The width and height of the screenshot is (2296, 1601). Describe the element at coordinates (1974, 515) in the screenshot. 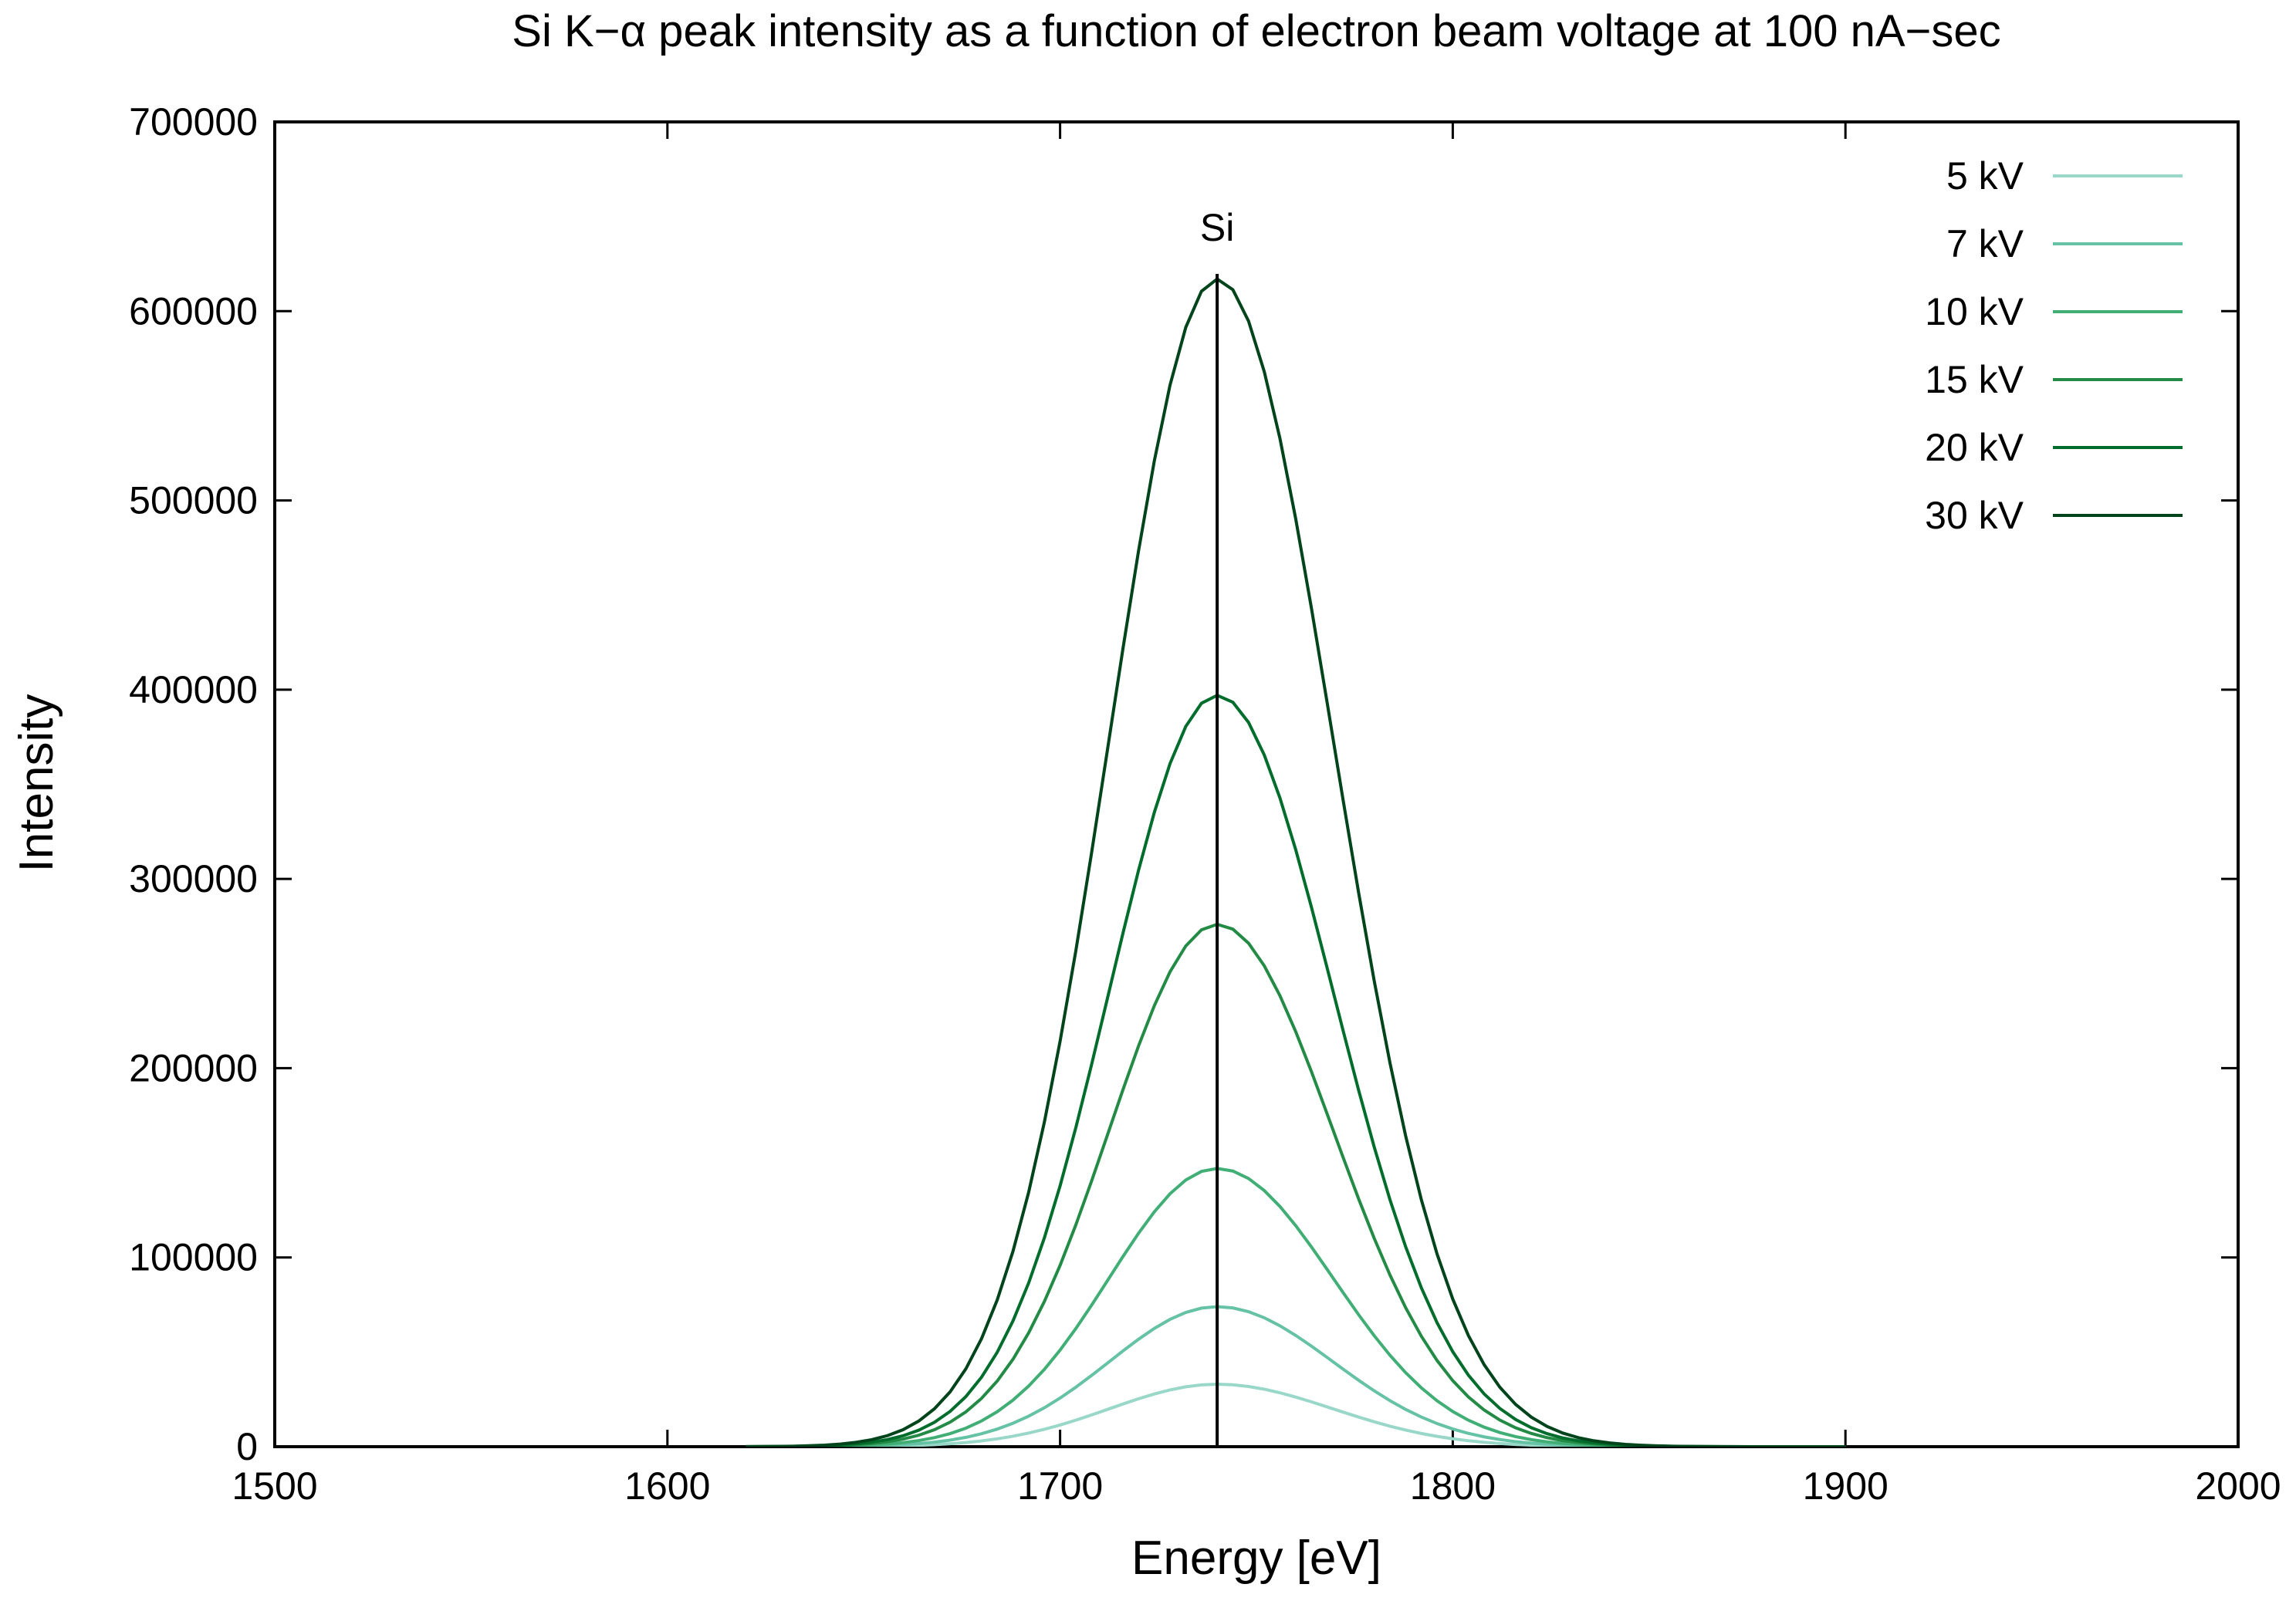

I see `legend-label: 30 kV` at that location.